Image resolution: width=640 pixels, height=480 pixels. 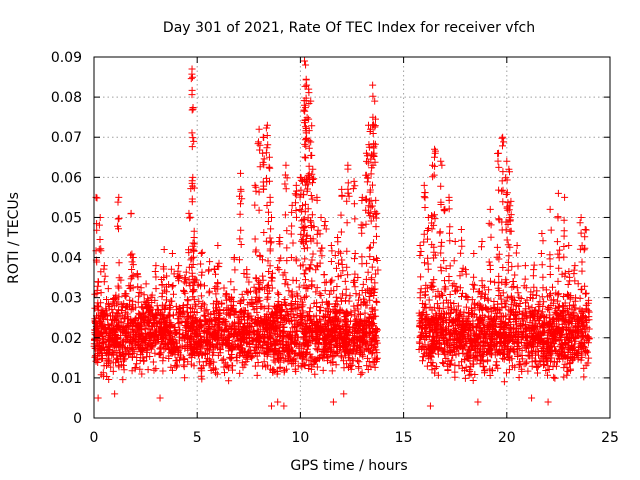 What do you see at coordinates (66, 218) in the screenshot?
I see `y-tick-label: 0.05` at bounding box center [66, 218].